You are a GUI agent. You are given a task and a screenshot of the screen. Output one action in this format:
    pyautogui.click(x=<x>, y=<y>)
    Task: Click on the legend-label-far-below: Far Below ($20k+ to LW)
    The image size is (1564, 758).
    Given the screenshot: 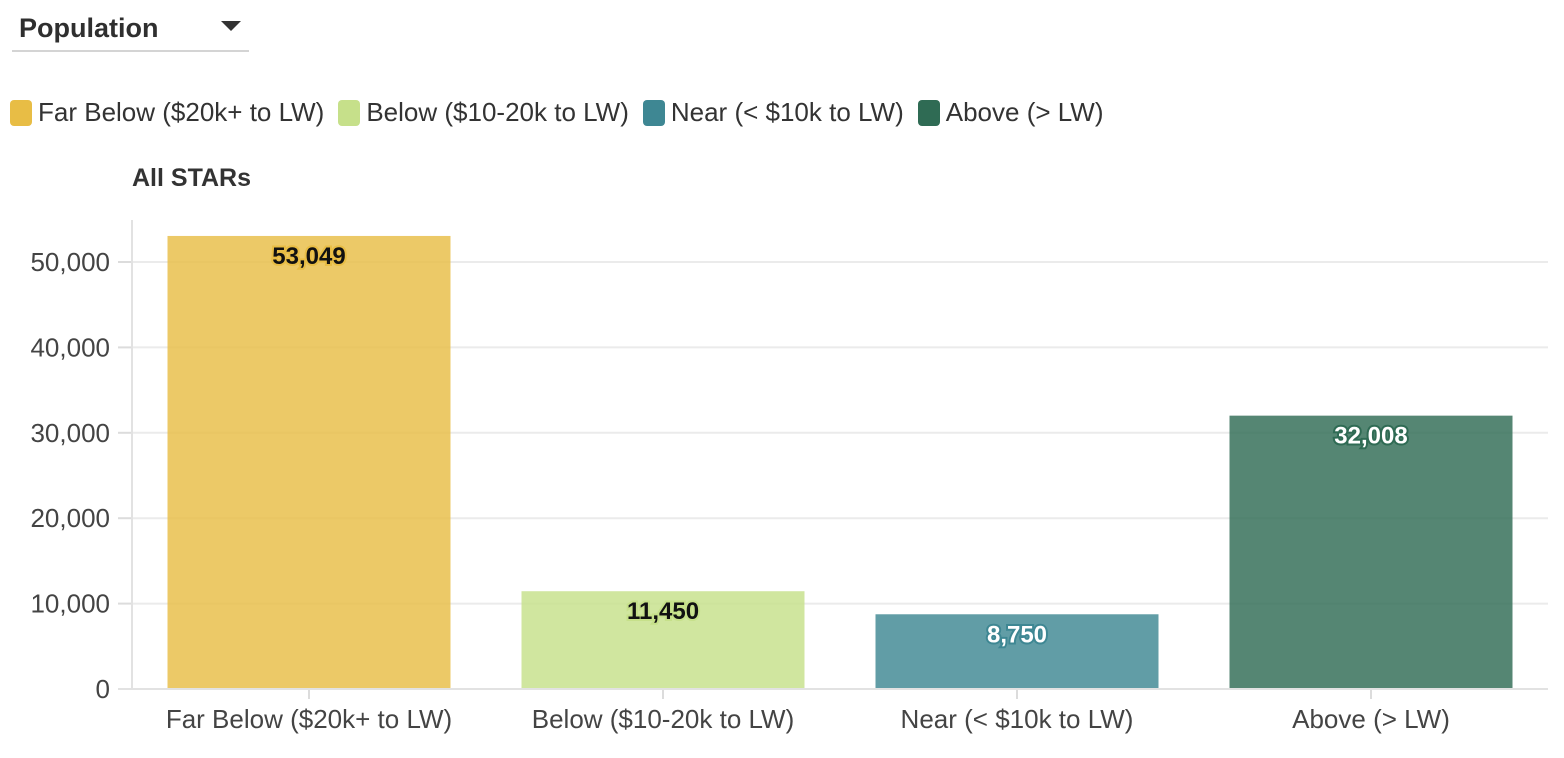 What is the action you would take?
    pyautogui.click(x=181, y=112)
    